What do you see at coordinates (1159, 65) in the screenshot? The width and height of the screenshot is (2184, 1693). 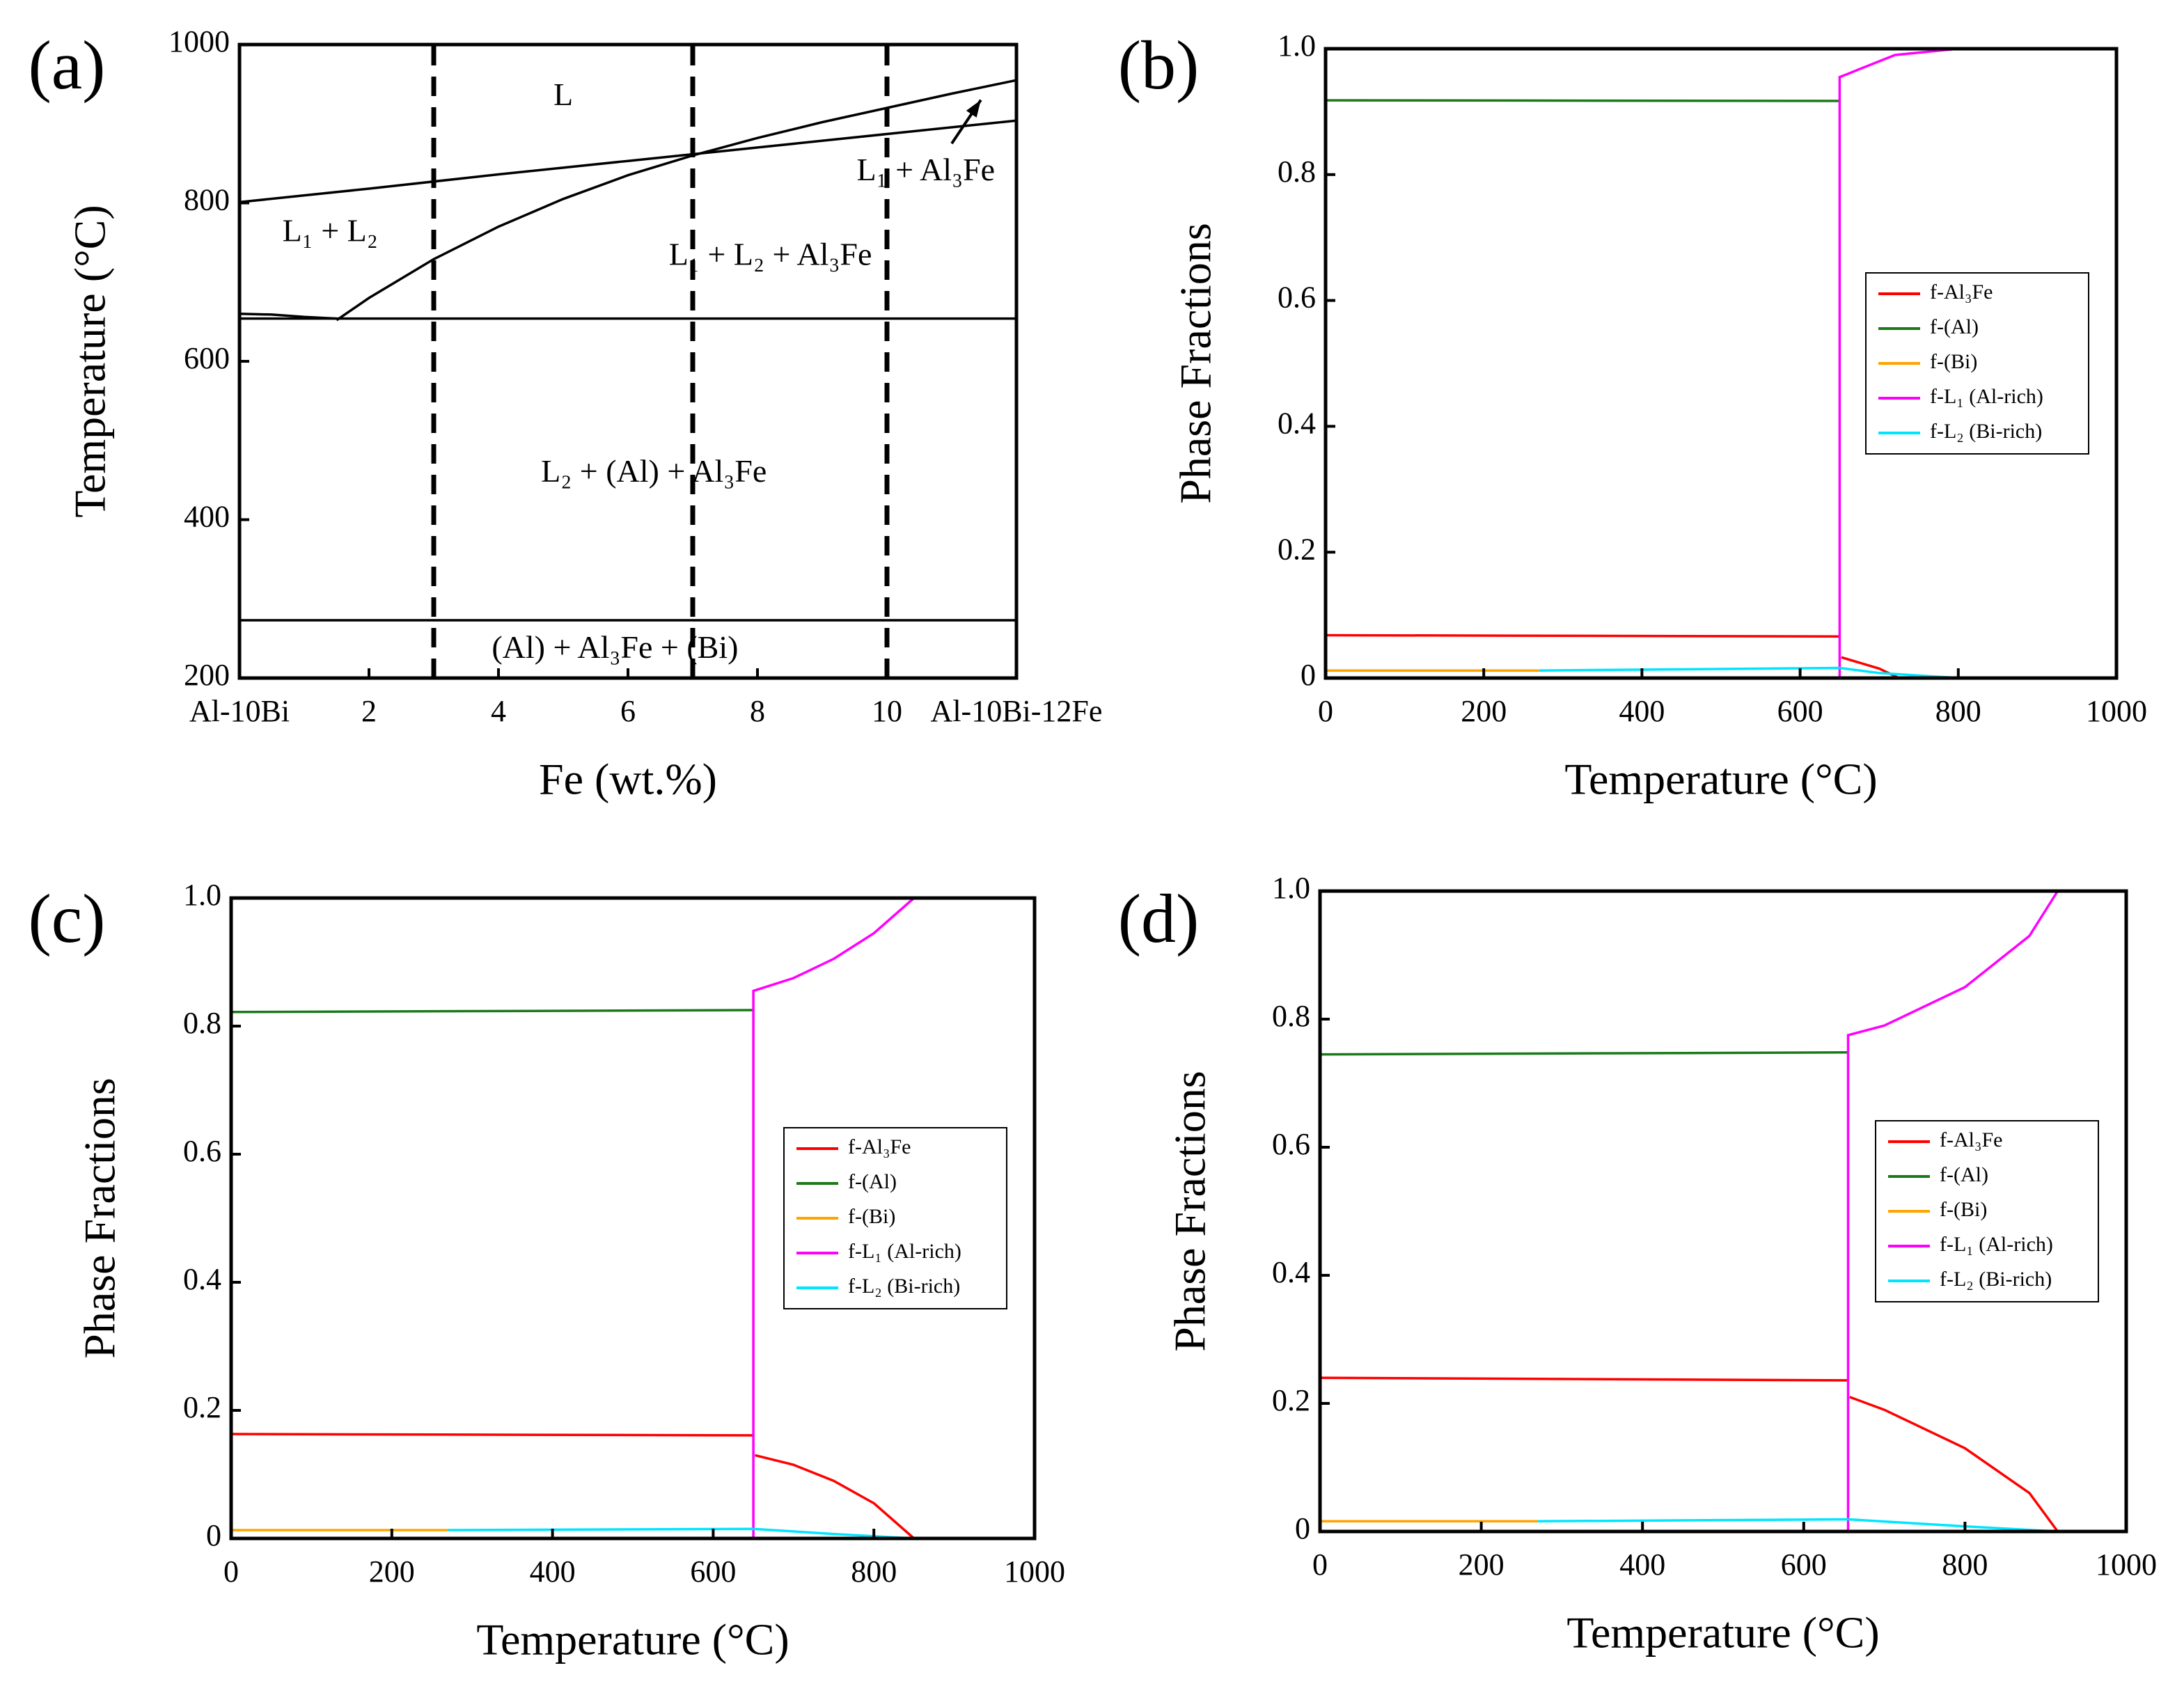 I see `panel-label: (b)` at bounding box center [1159, 65].